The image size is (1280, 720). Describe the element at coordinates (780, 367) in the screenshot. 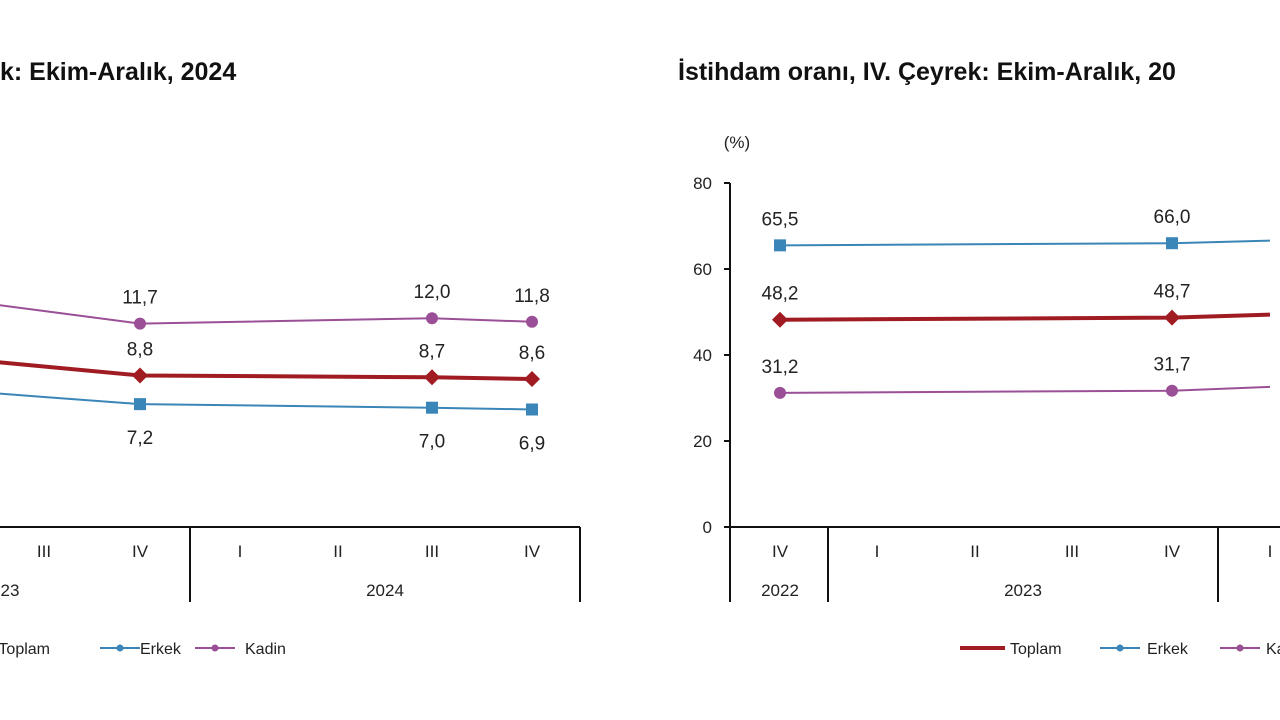

I see `c1-data-label: 31,2` at that location.